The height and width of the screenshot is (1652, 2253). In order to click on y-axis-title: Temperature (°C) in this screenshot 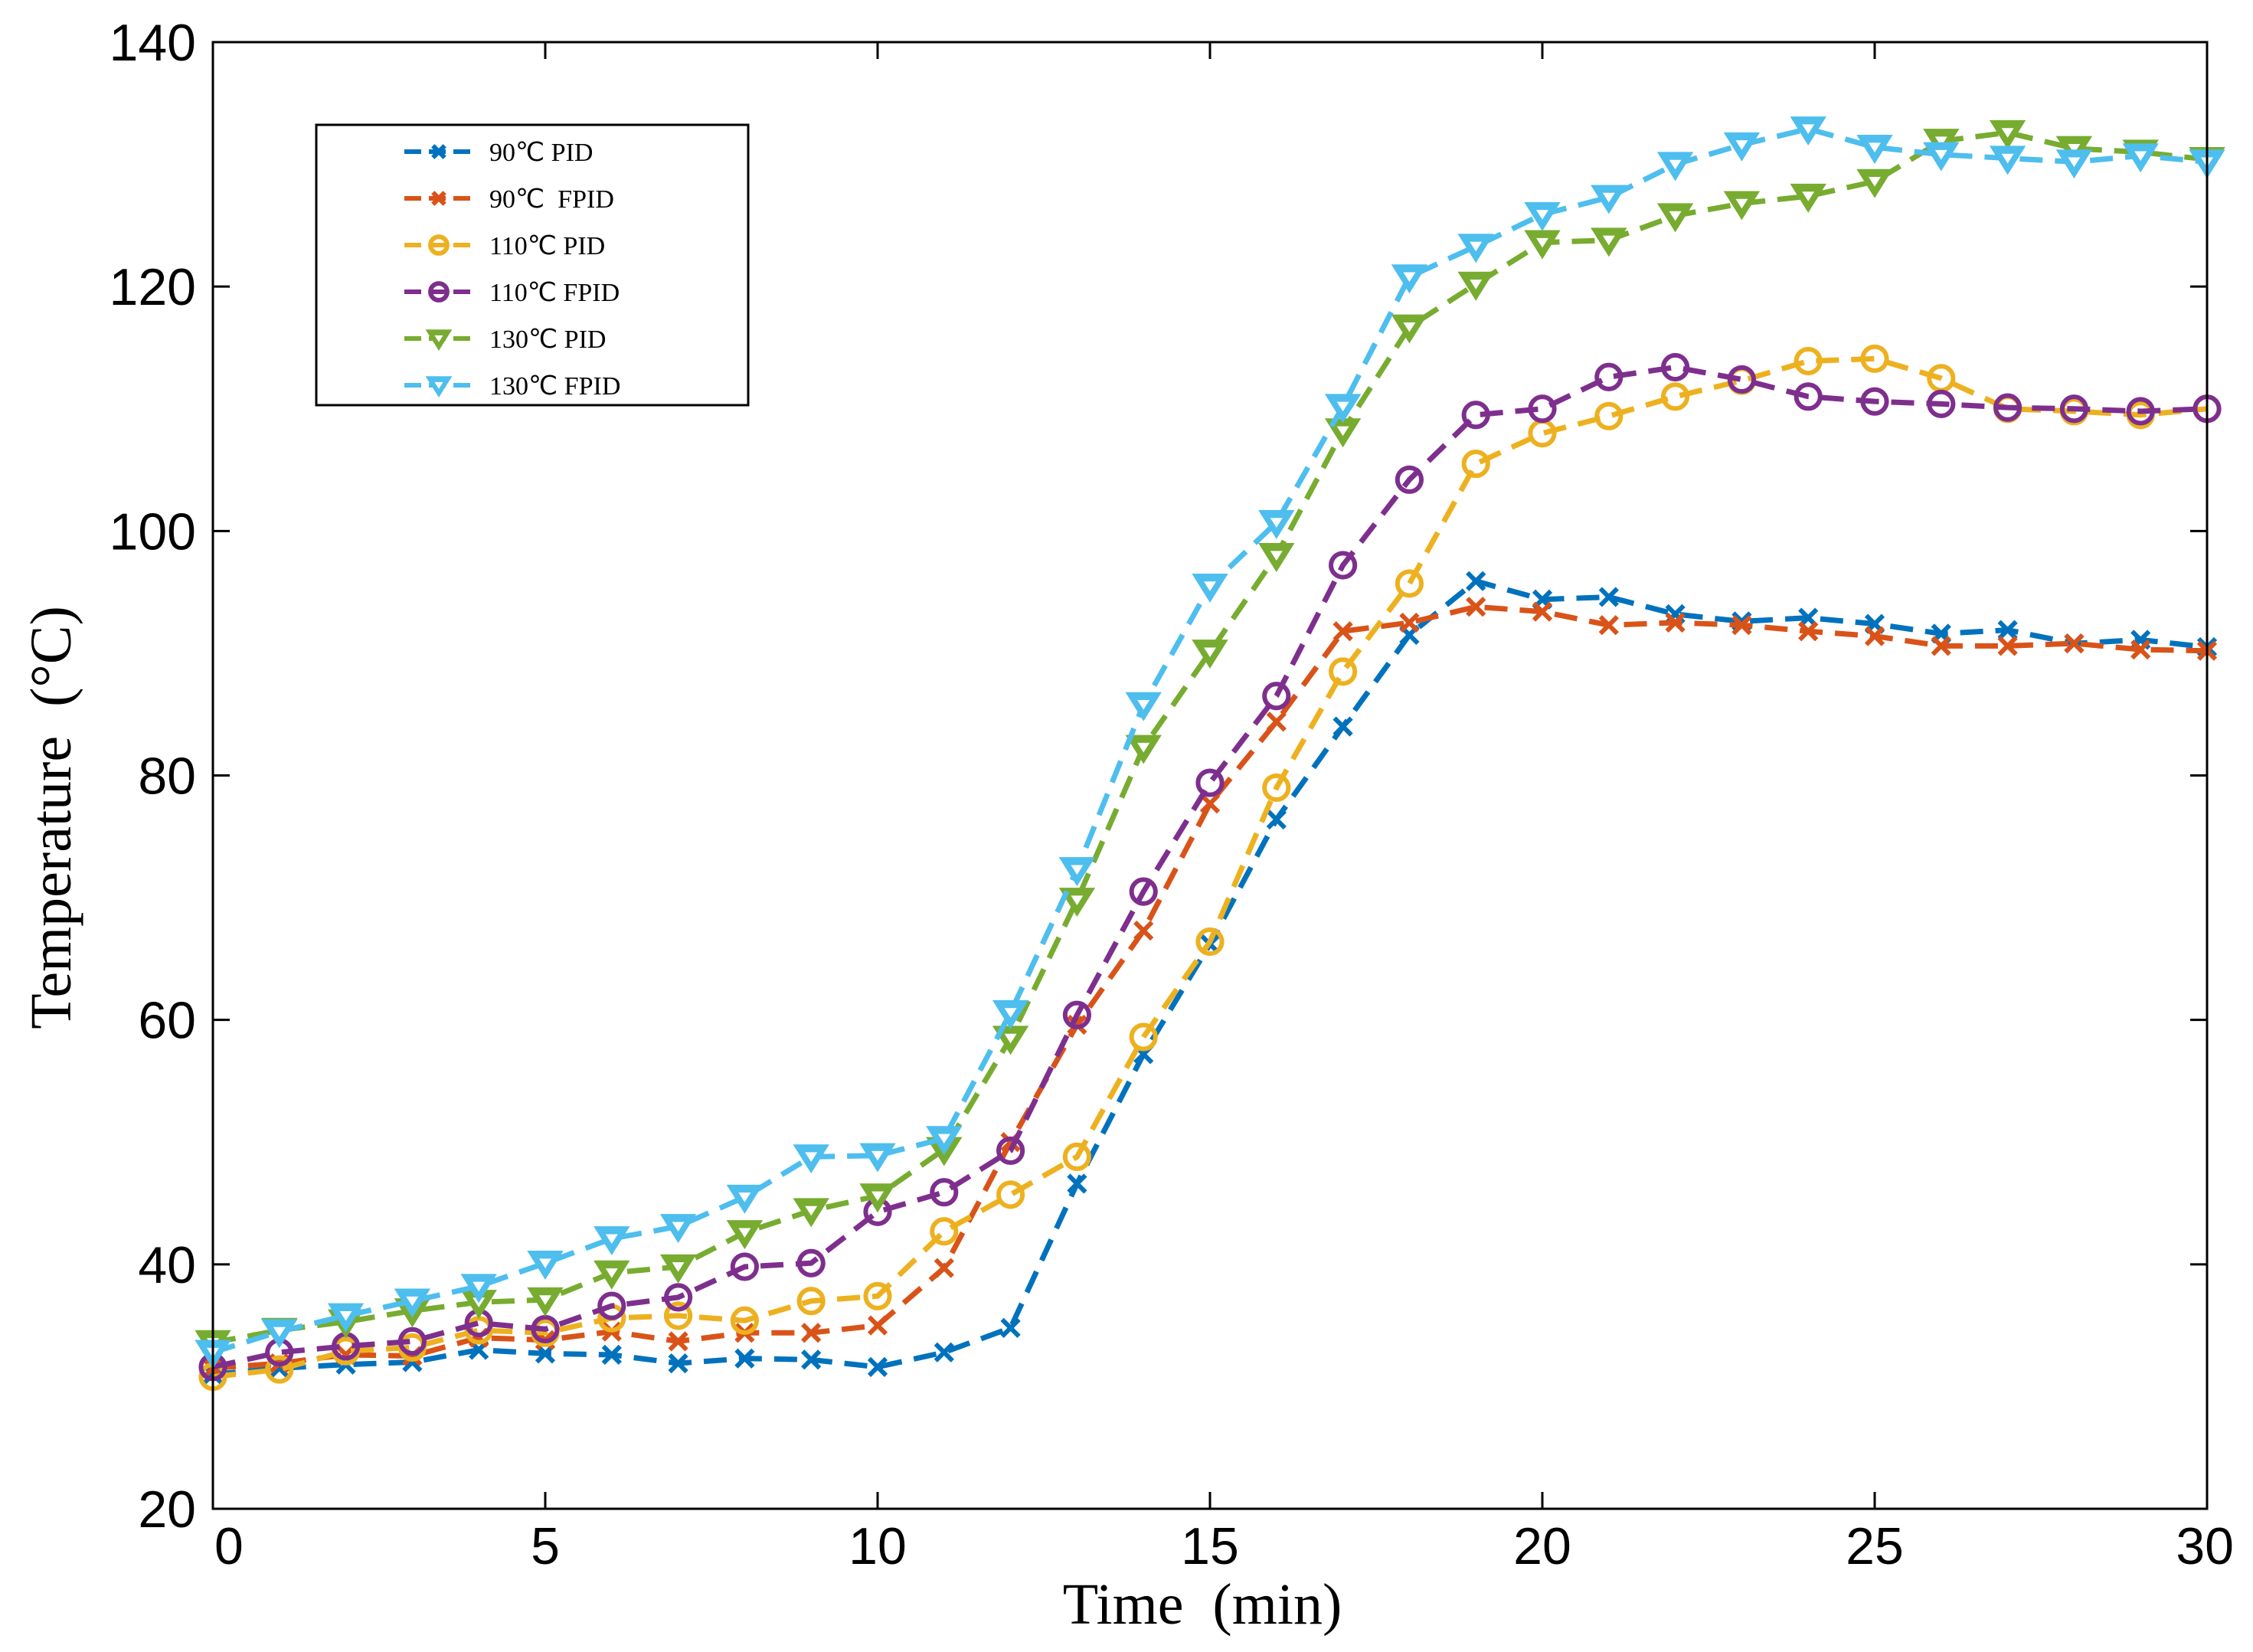, I will do `click(51, 817)`.